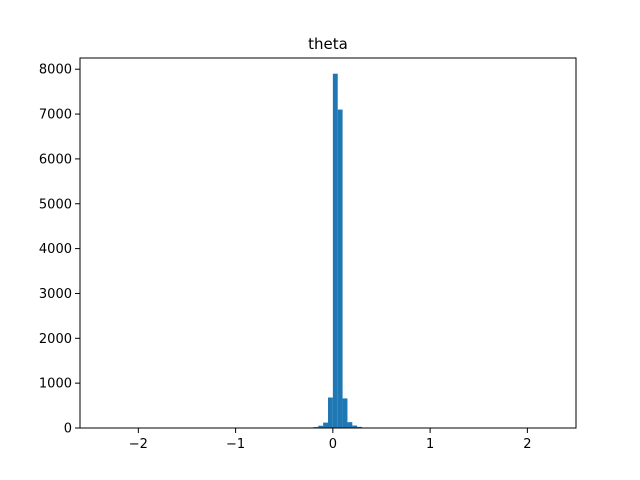  I want to click on x-axis-ticks: −2 −1 0 1 2, so click(330, 440).